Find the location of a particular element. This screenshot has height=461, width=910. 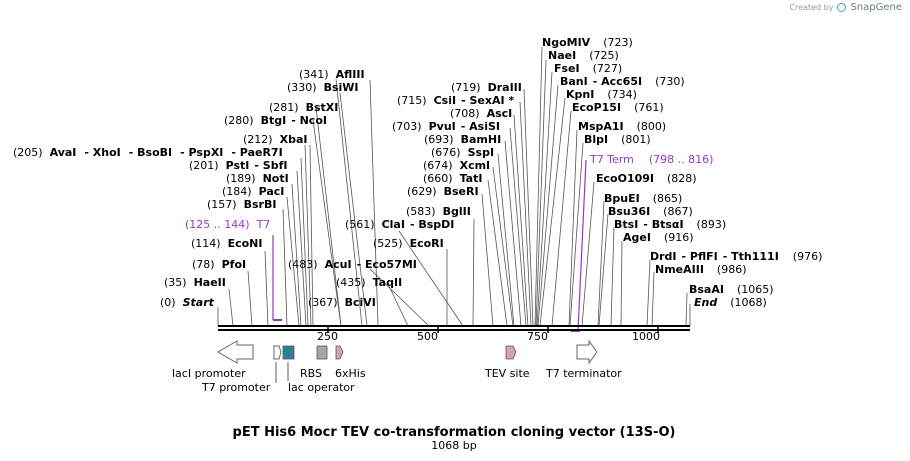

enzyme-xcmi: (674) XcmI is located at coordinates (456, 165).